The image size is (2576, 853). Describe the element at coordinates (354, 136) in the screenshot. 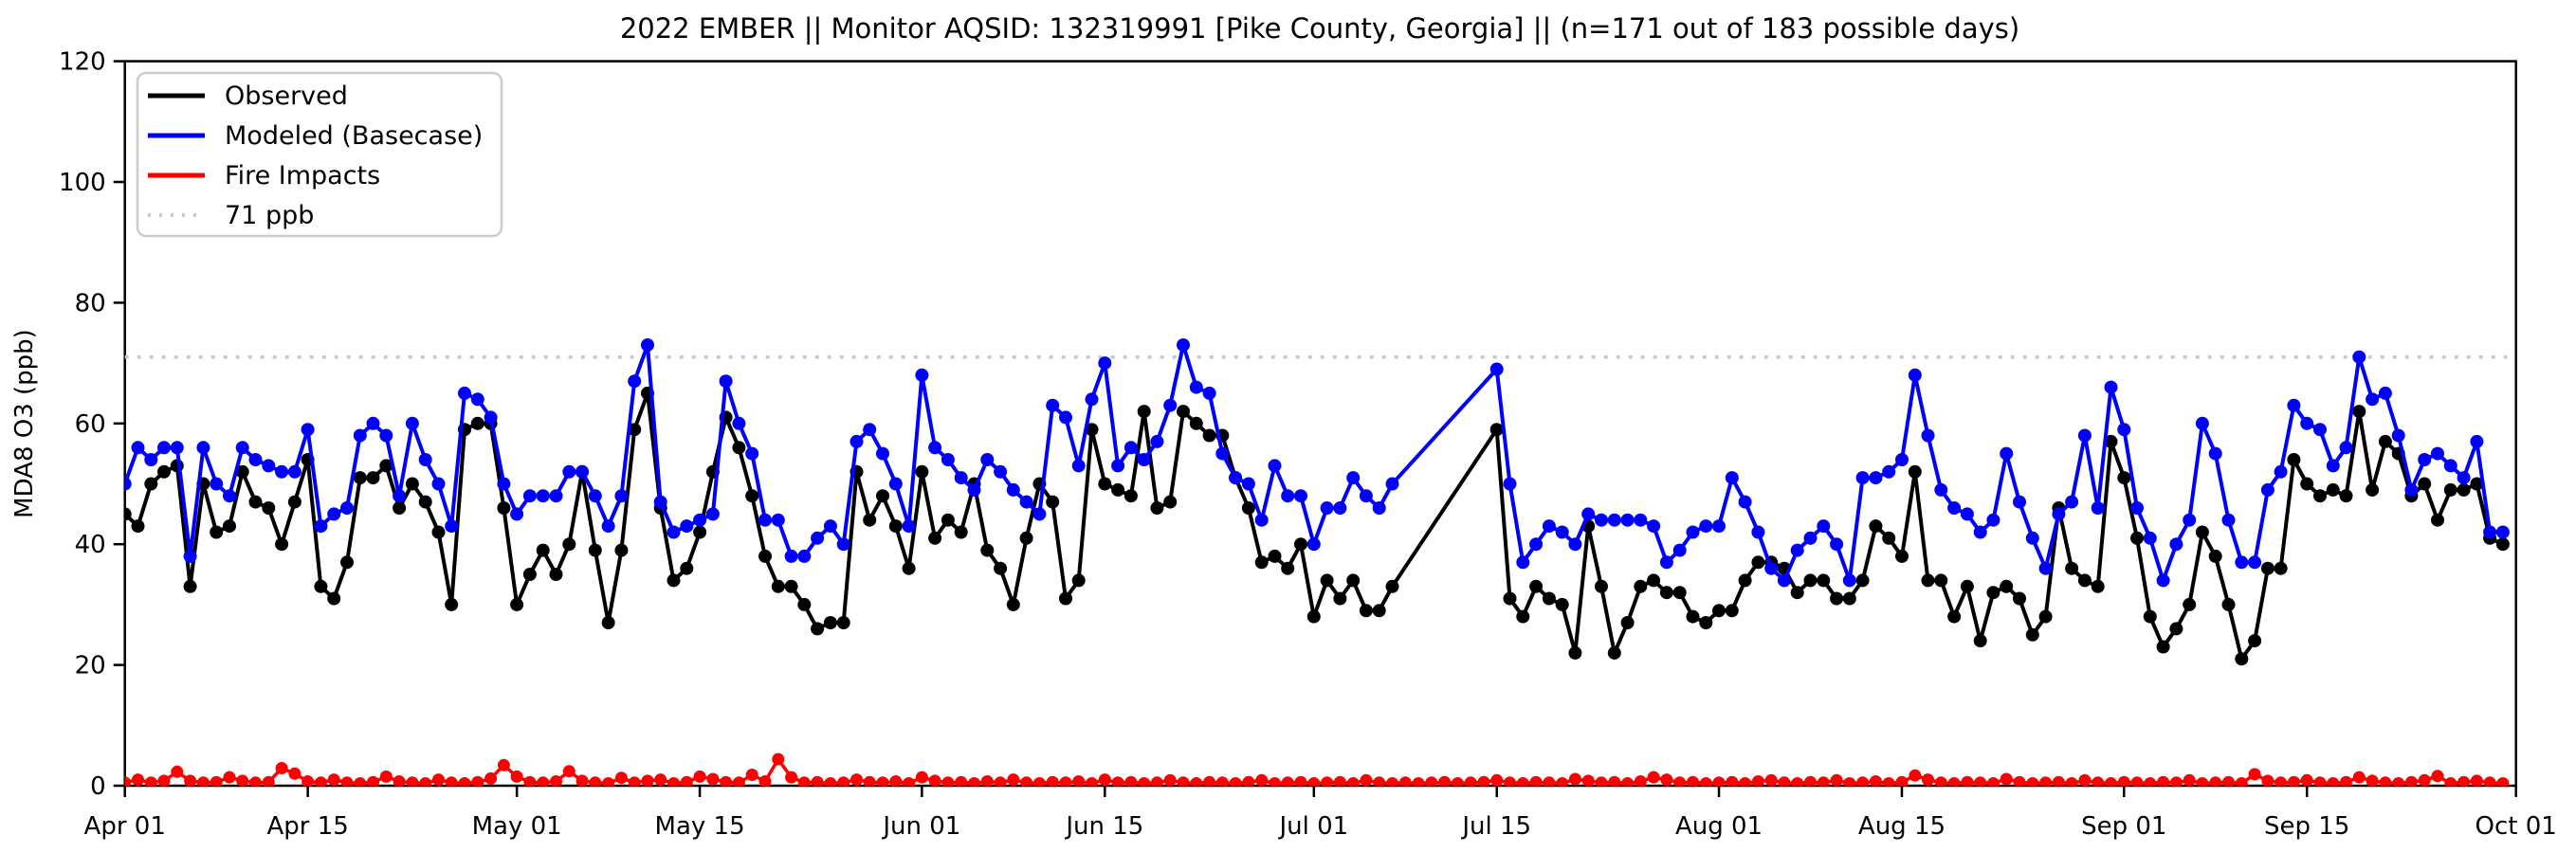

I see `legend-label-modeled: Modeled (Basecase)` at that location.